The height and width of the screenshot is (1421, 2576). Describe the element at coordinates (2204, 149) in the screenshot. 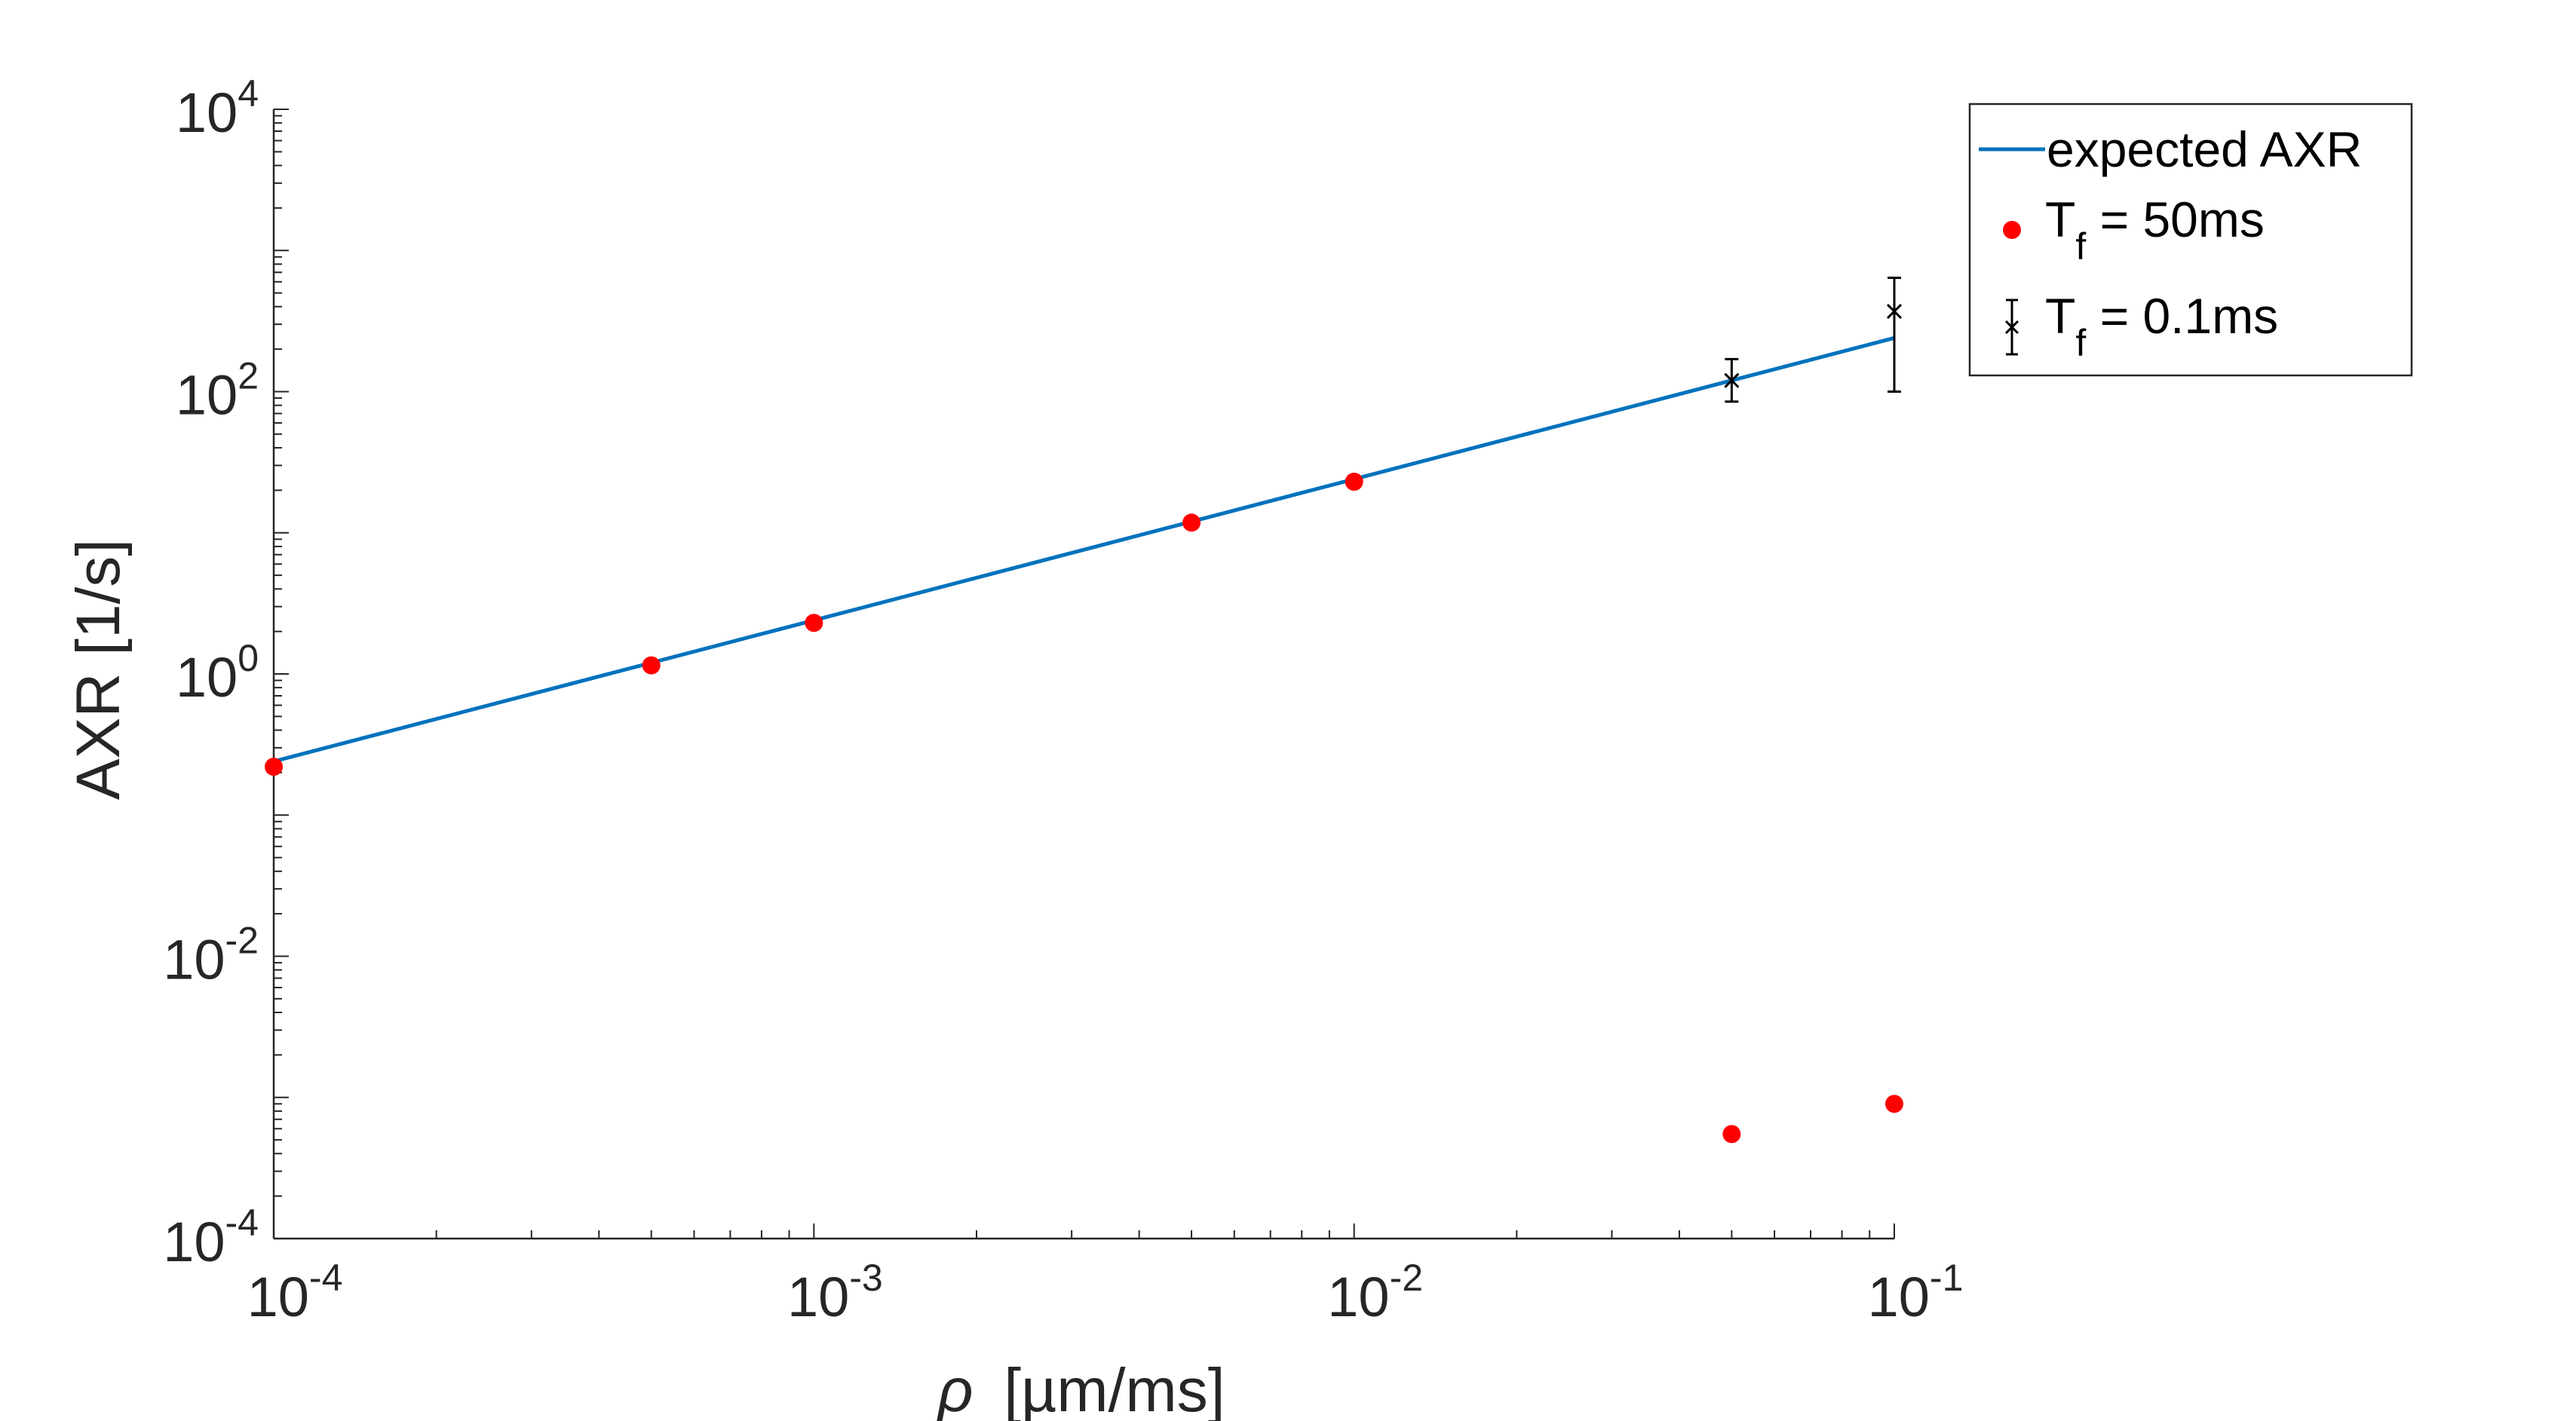

I see `legend-label-expected: expected AXR` at that location.